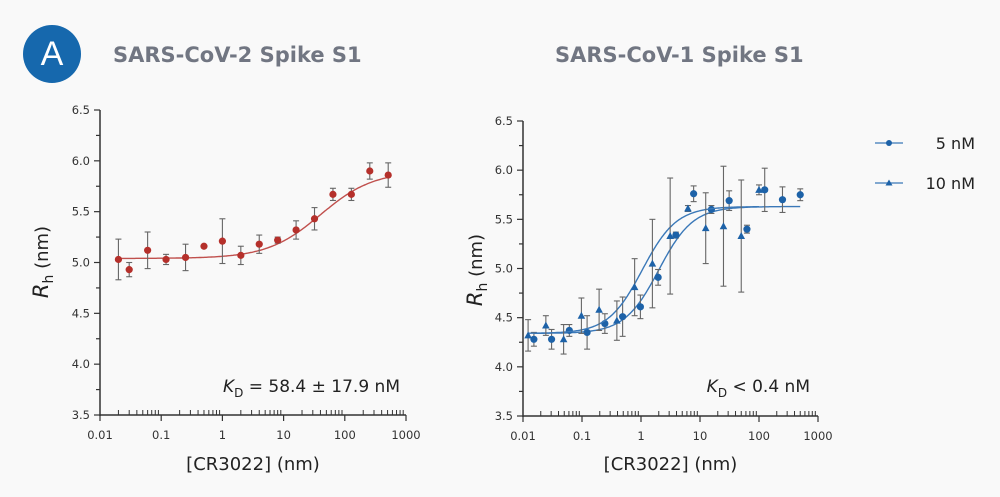 This screenshot has width=1000, height=497. What do you see at coordinates (950, 183) in the screenshot?
I see `legend-label: 10 nM` at bounding box center [950, 183].